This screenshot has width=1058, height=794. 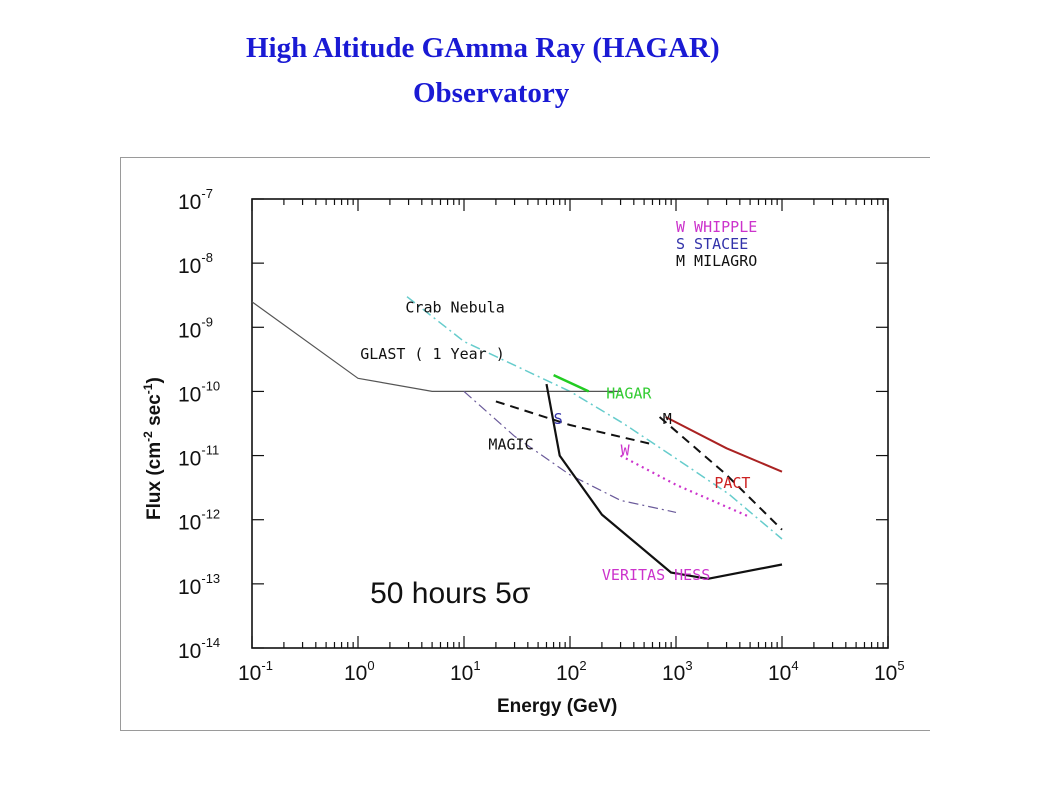 I want to click on y-tick-label: 10⁻¹⁴, so click(x=199, y=649).